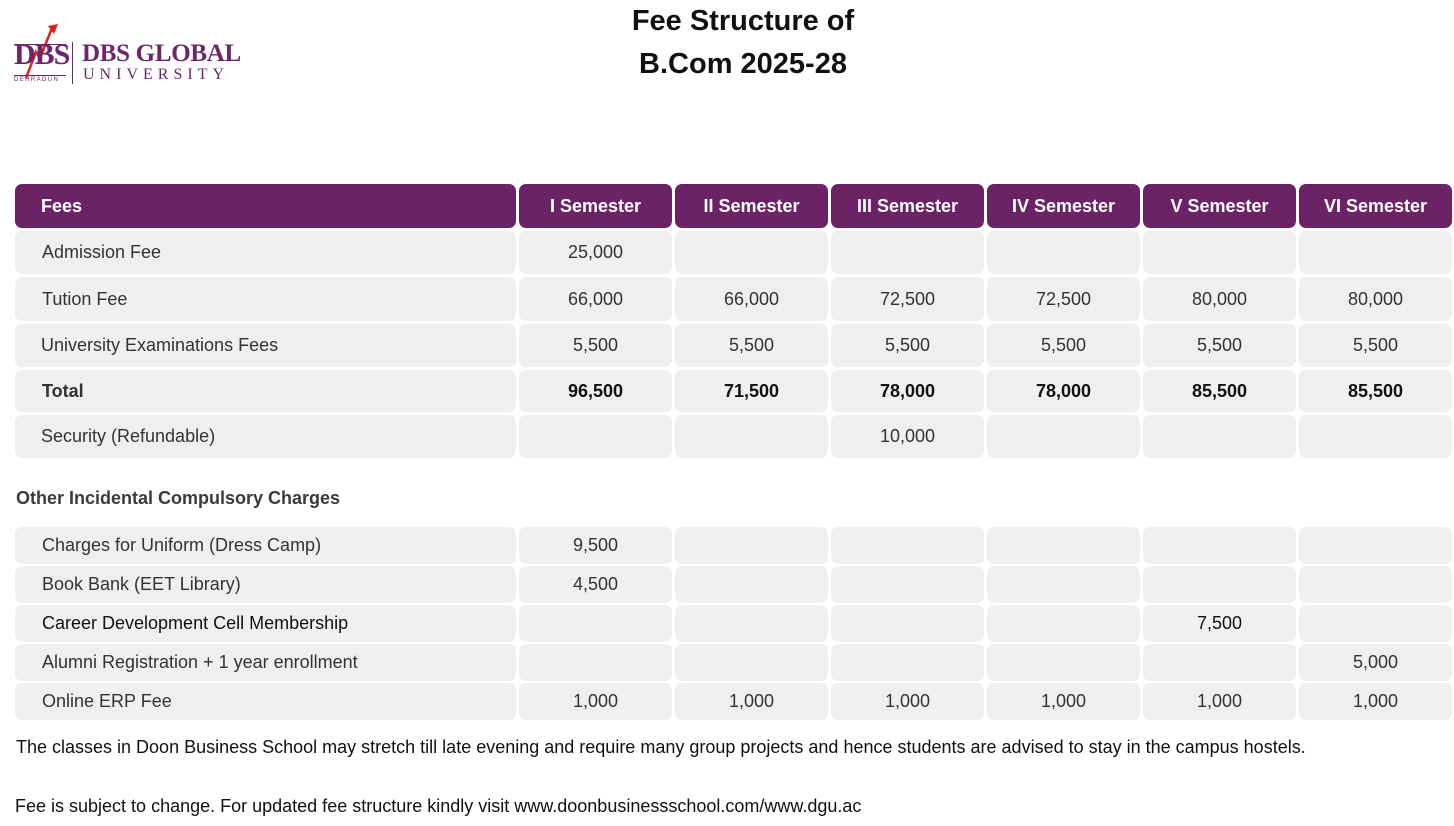 The height and width of the screenshot is (826, 1454). What do you see at coordinates (595, 252) in the screenshot?
I see `cell-value: 25,000` at bounding box center [595, 252].